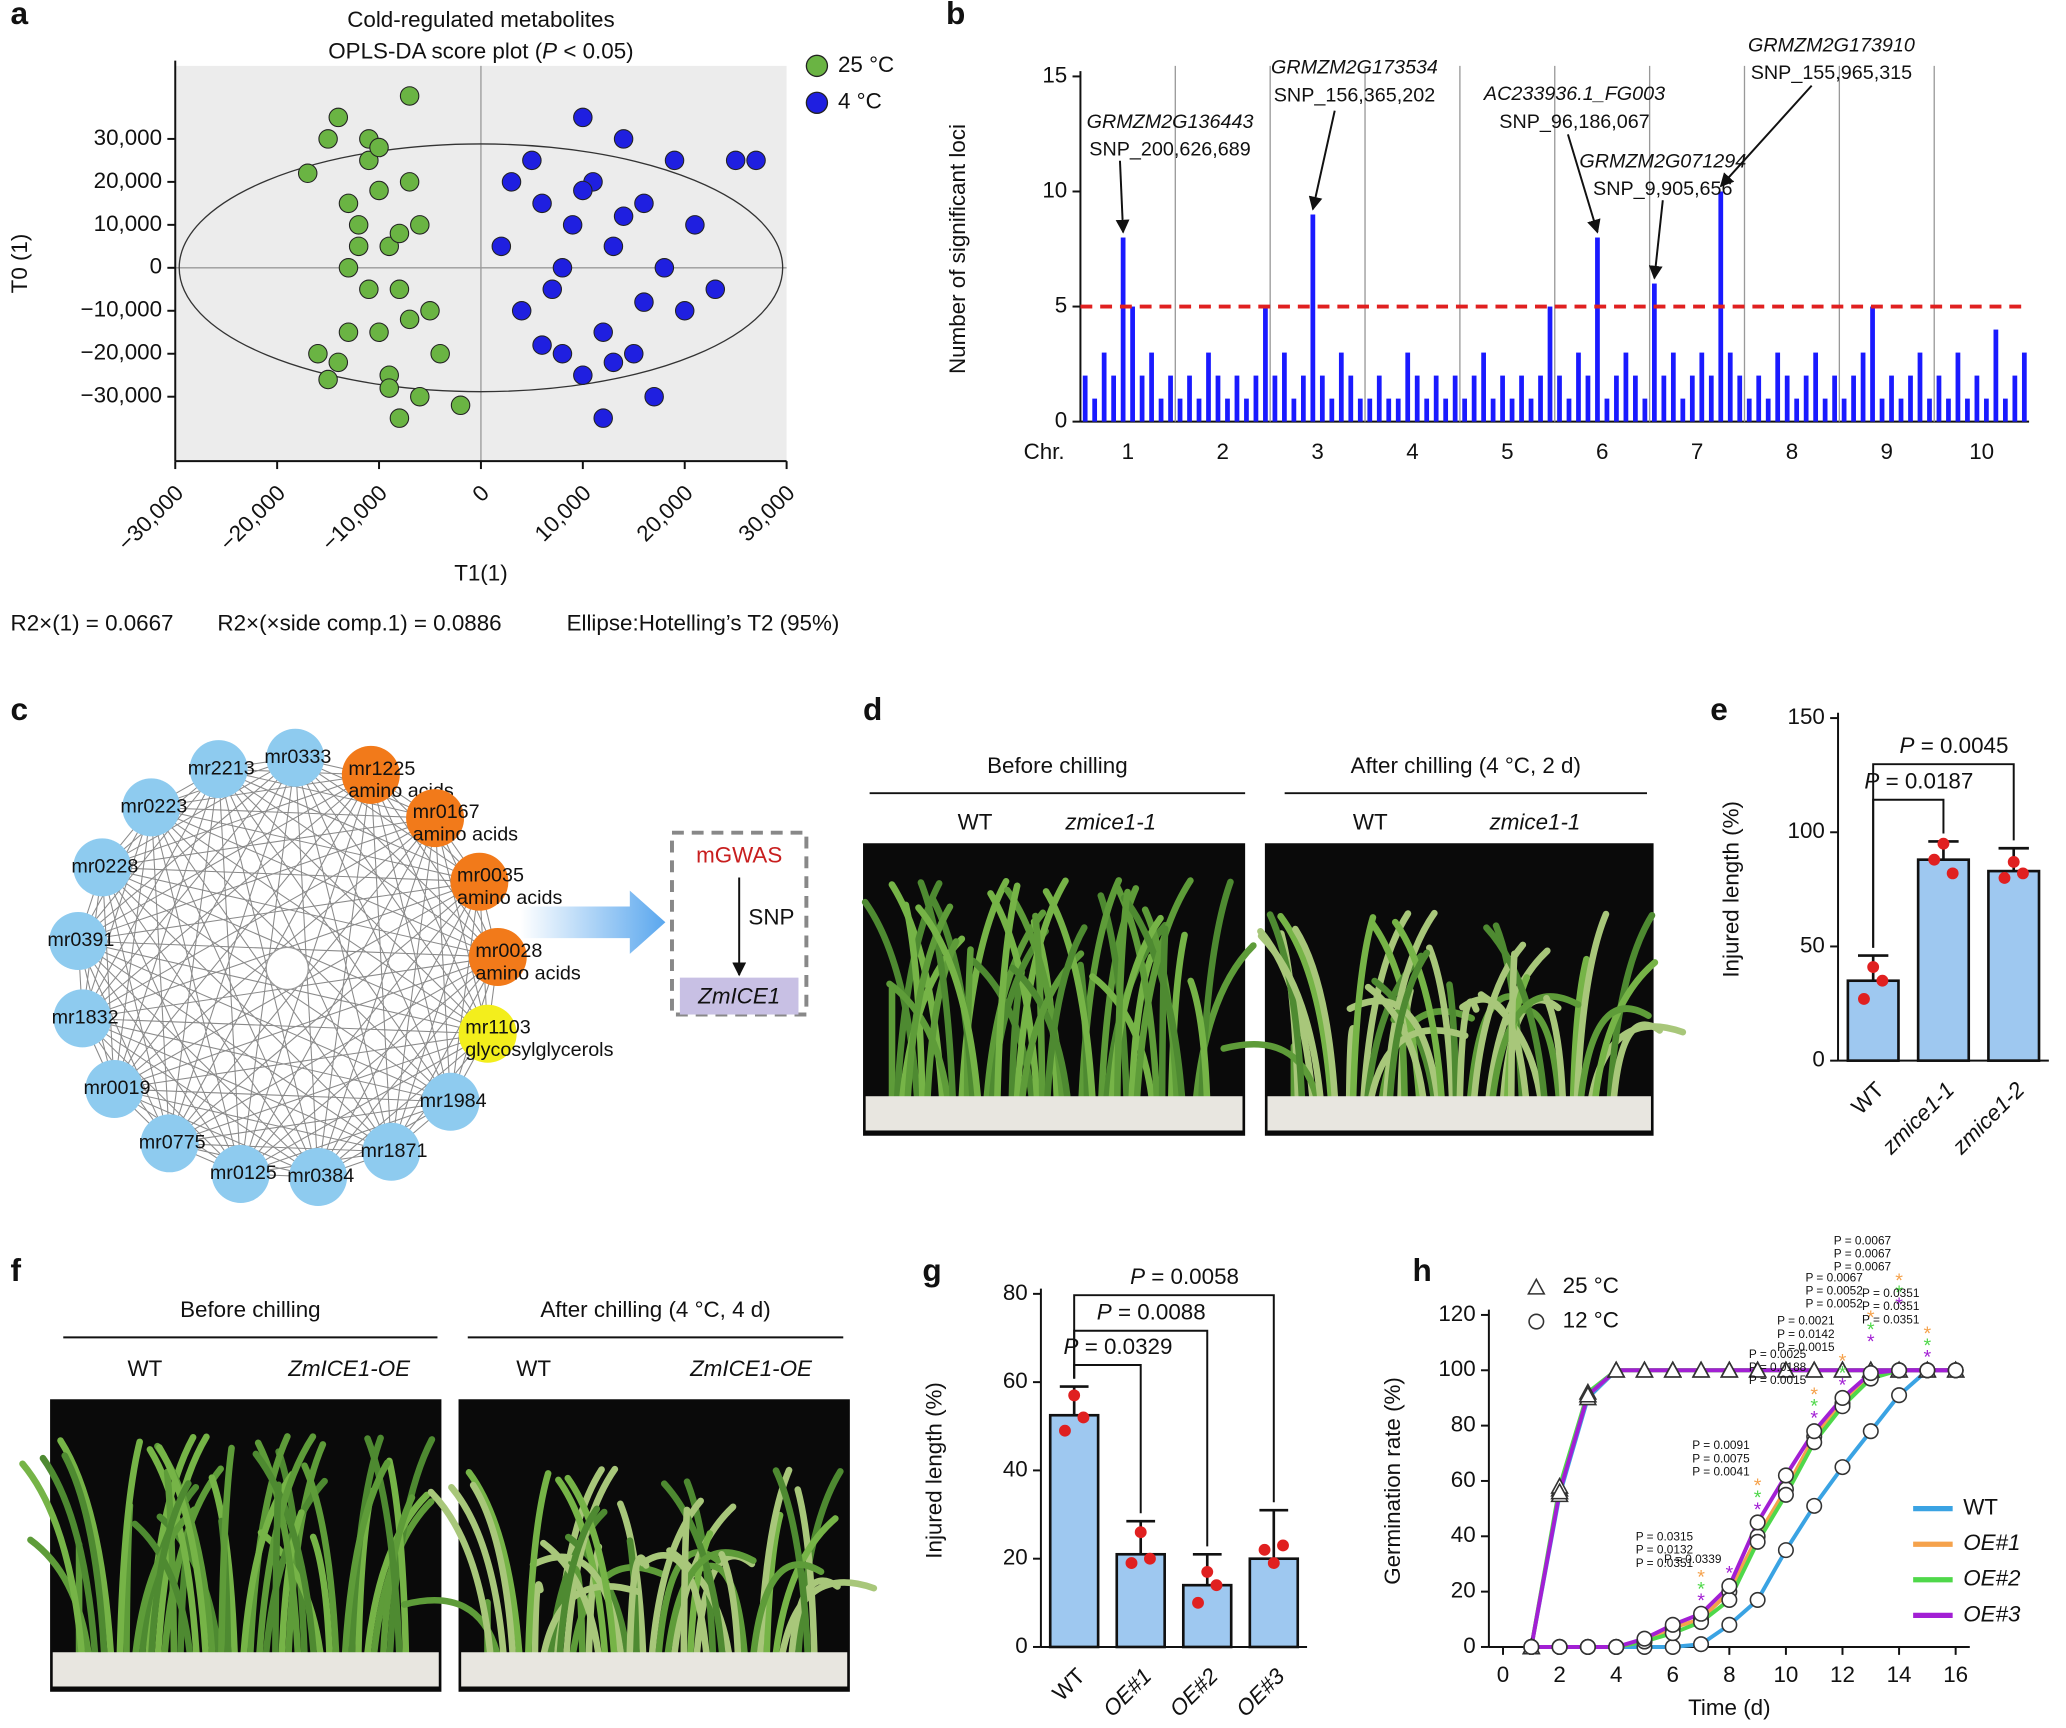 The width and height of the screenshot is (2066, 1728). What do you see at coordinates (490, 876) in the screenshot?
I see `node-label: mr0035` at bounding box center [490, 876].